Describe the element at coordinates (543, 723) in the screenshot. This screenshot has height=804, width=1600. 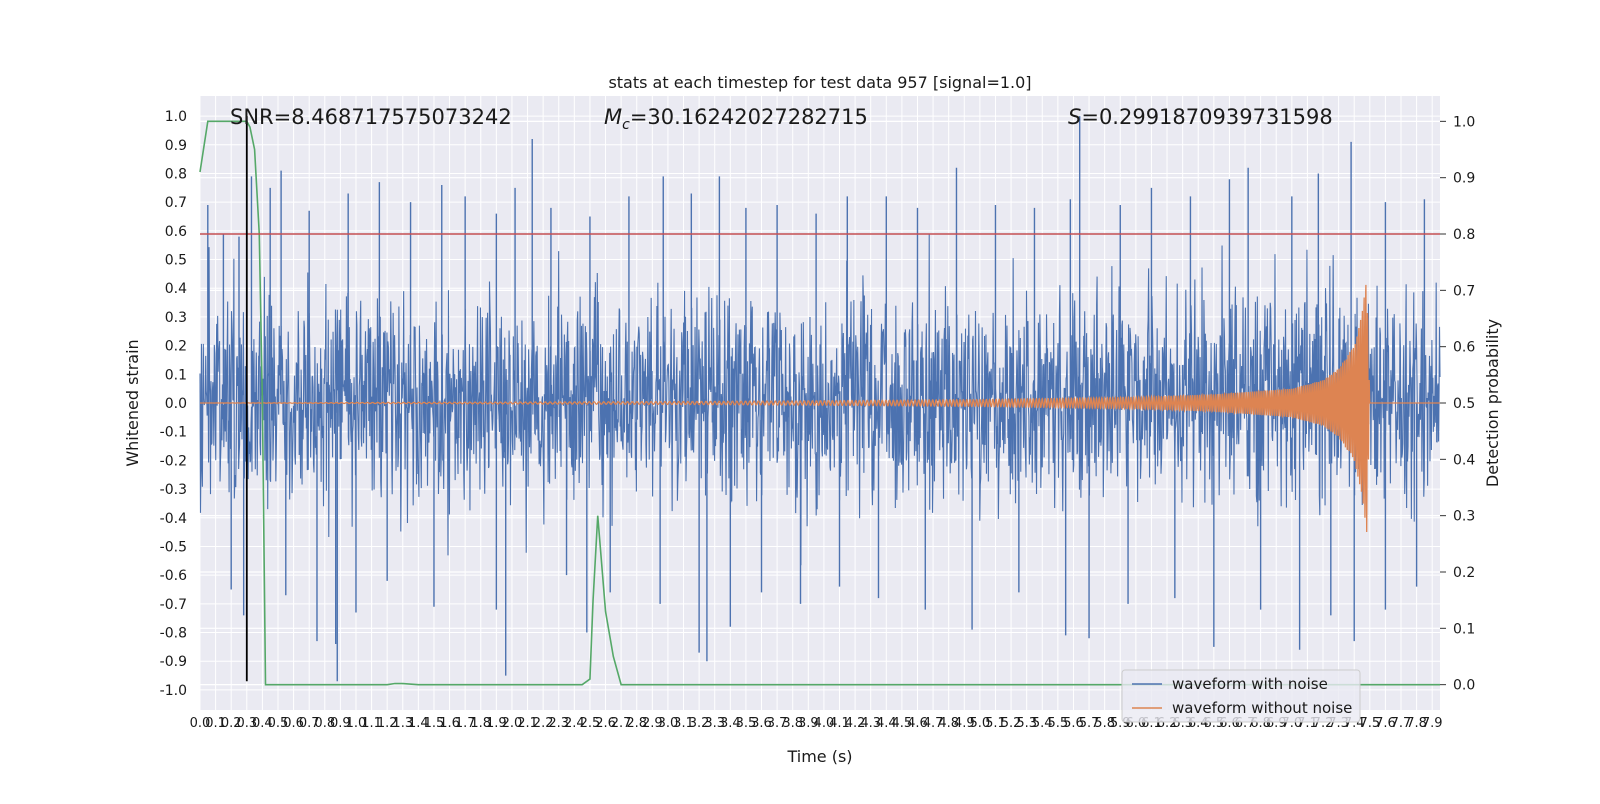
I see `x-tick-label: 2.2` at that location.